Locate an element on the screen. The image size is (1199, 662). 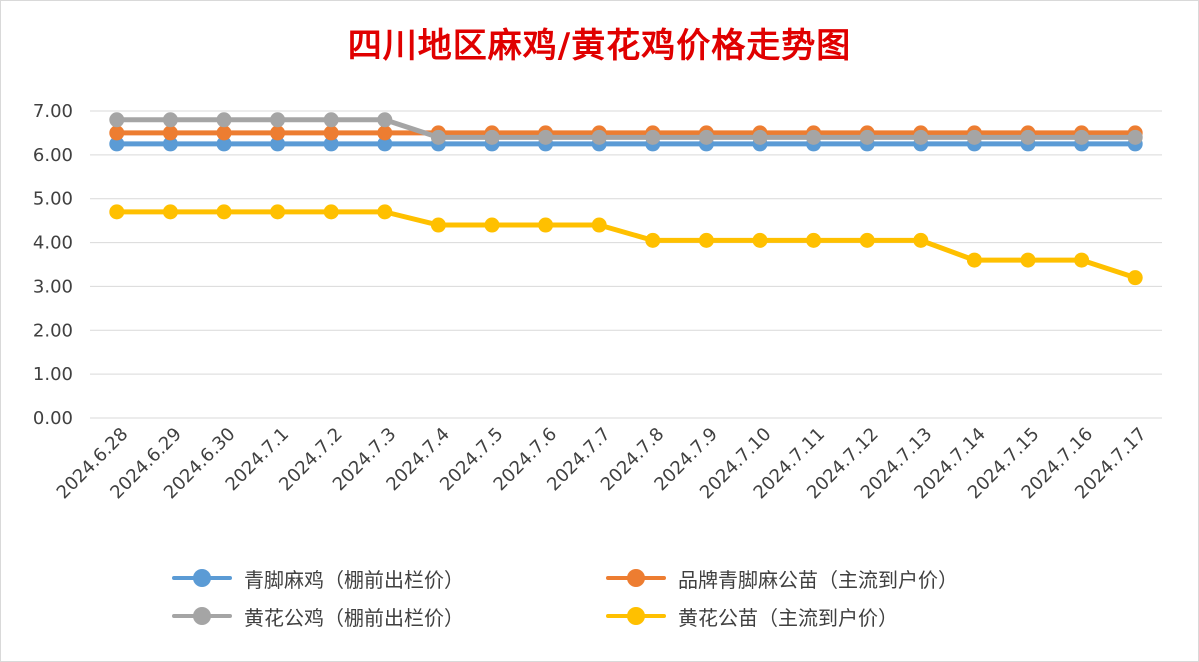
y-tick-label: 2.00 is located at coordinates (53, 330).